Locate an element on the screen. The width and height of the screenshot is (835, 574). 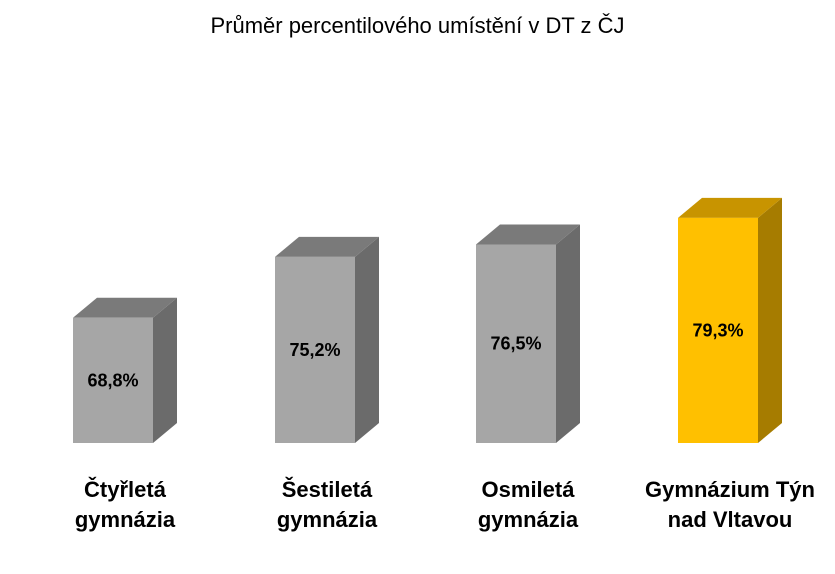
data-label-4: 79,3% is located at coordinates (717, 330).